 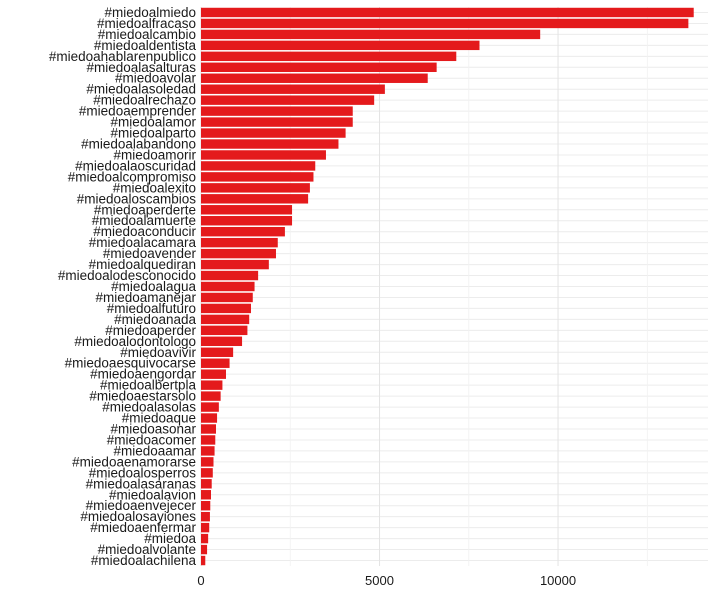 I want to click on category-label: #miedoanada, so click(x=155, y=319).